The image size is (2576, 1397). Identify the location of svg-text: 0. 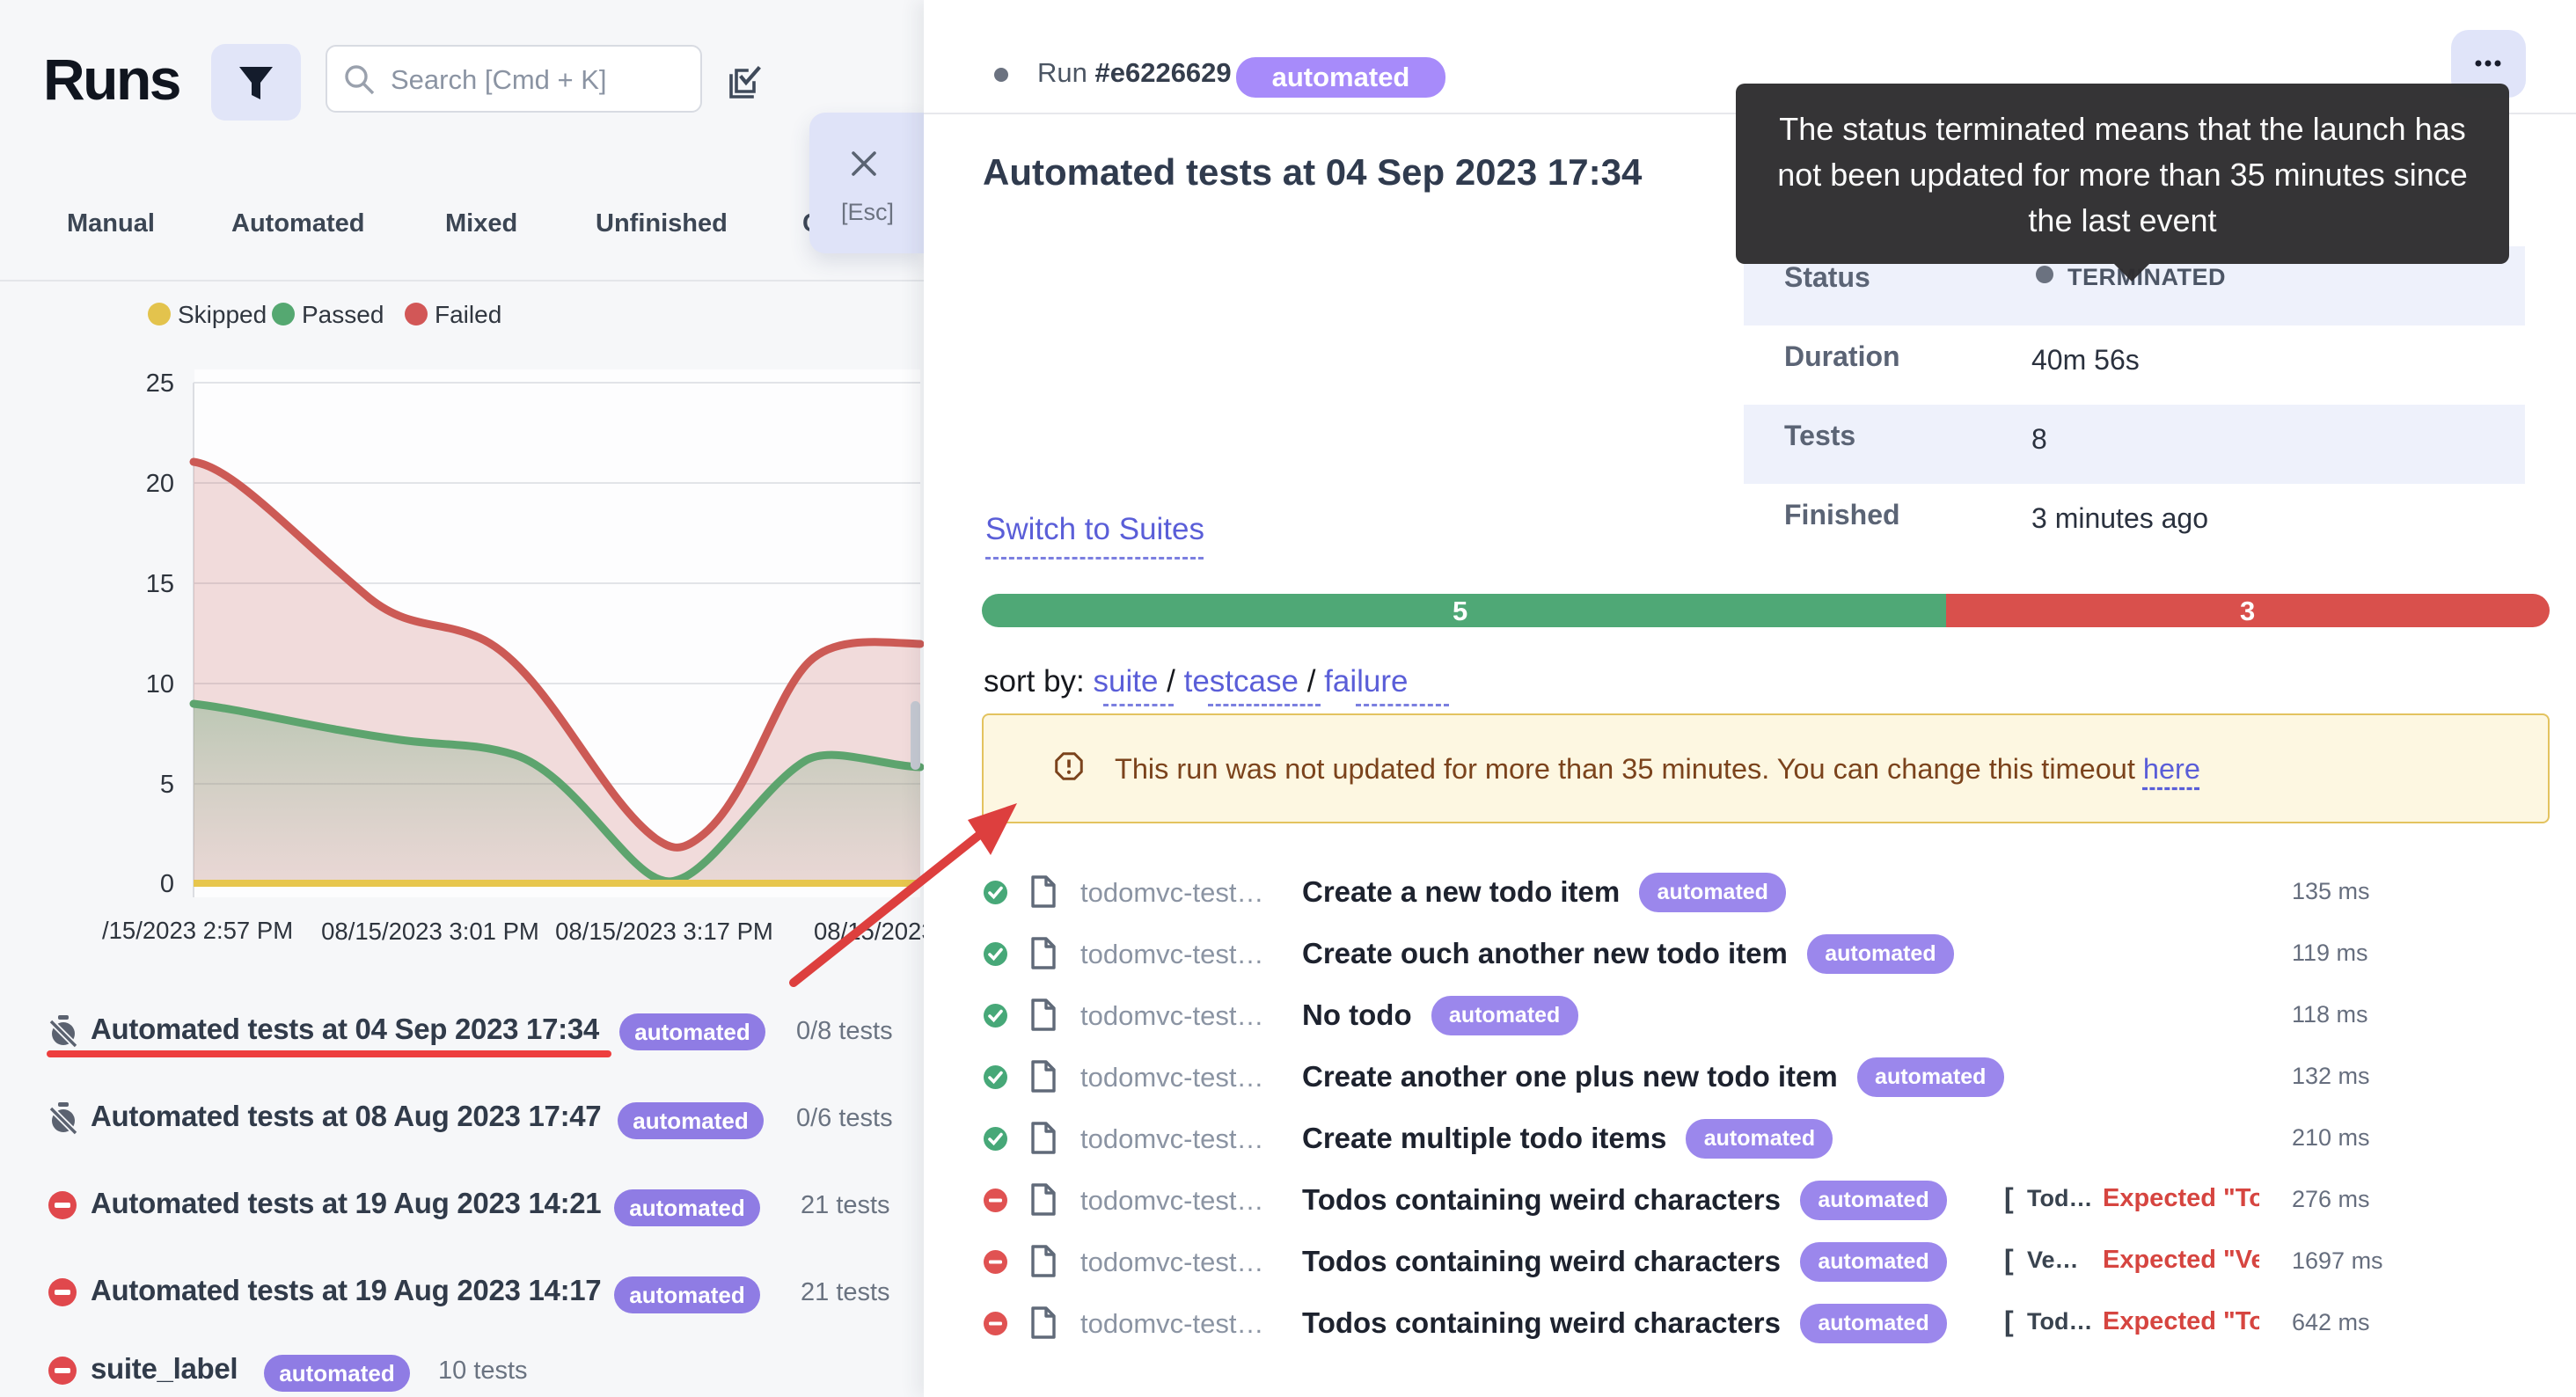
(167, 884).